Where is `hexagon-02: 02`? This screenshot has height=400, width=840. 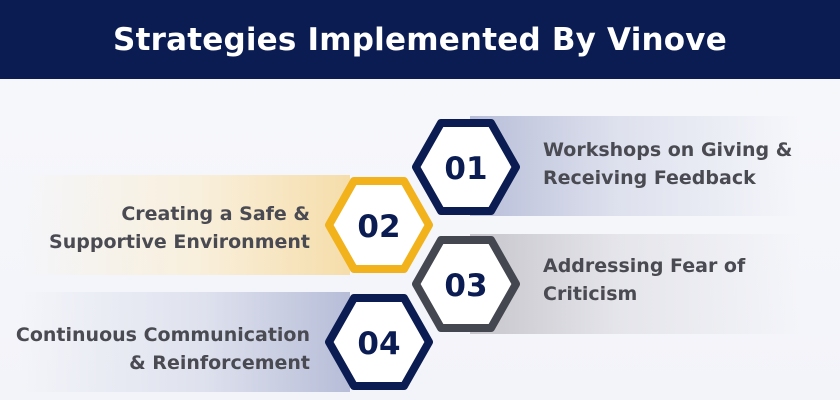 hexagon-02: 02 is located at coordinates (379, 225).